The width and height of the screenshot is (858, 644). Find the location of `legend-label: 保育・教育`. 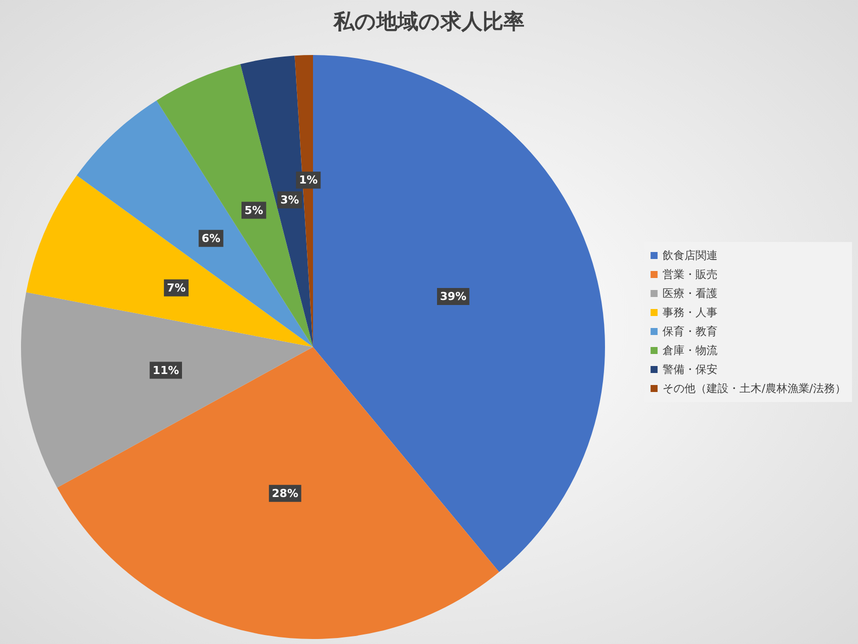

legend-label: 保育・教育 is located at coordinates (690, 331).